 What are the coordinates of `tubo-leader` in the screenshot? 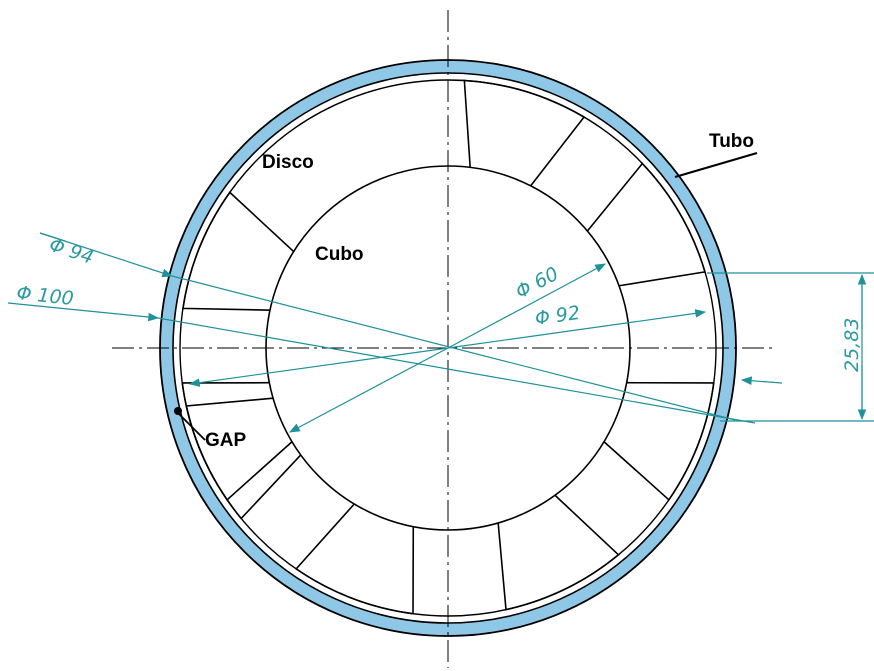 It's located at (716, 165).